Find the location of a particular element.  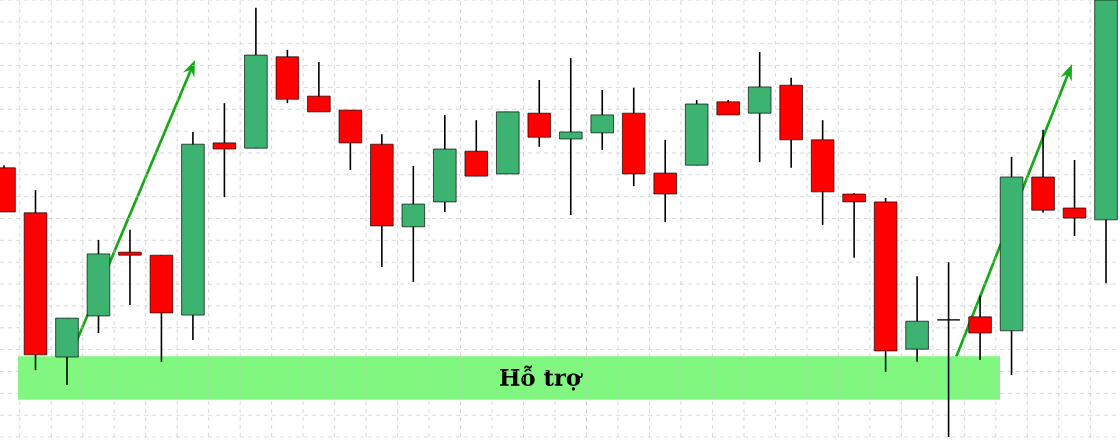

band-label: Hỗ trợ is located at coordinates (541, 378).